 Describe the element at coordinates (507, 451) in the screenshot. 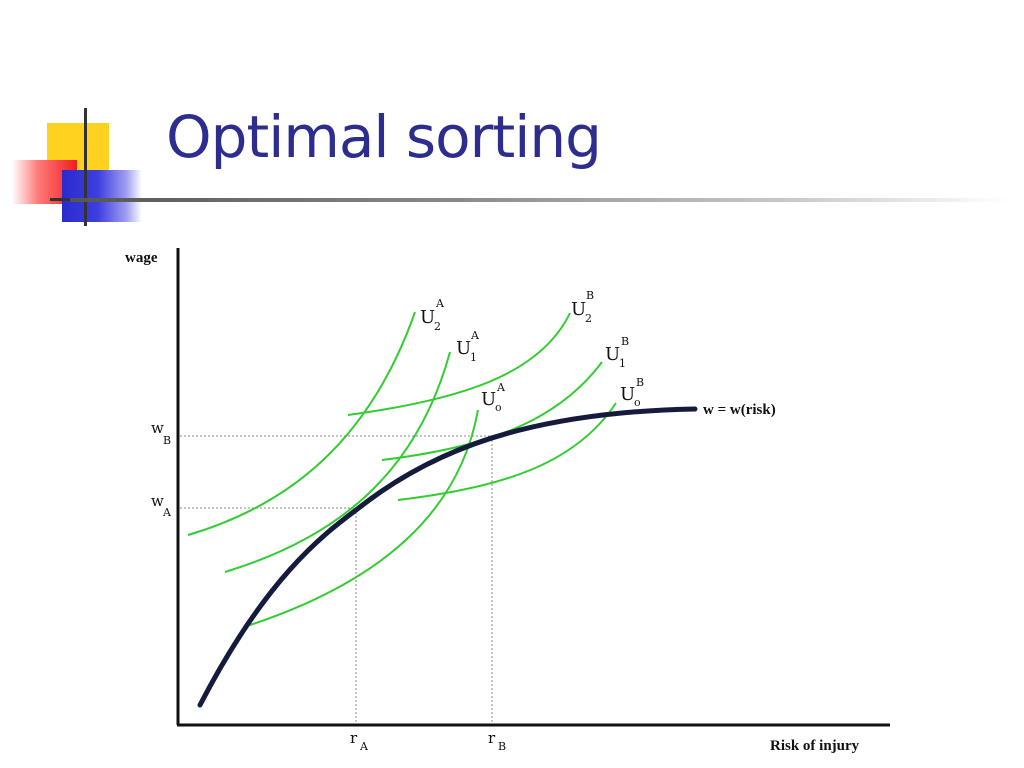

I see `curve-uob` at that location.